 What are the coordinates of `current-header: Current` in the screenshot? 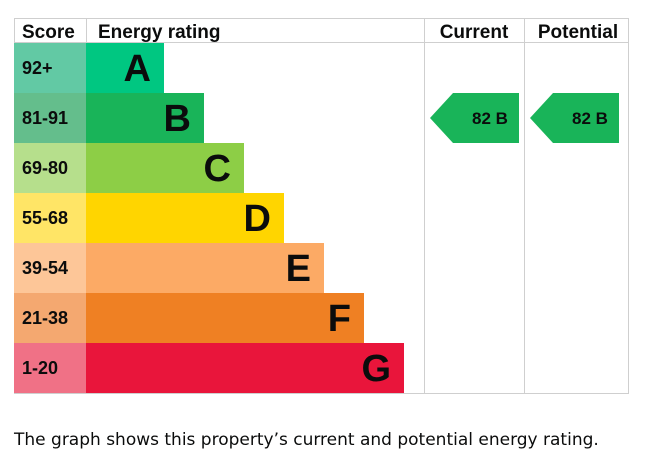 It's located at (474, 32).